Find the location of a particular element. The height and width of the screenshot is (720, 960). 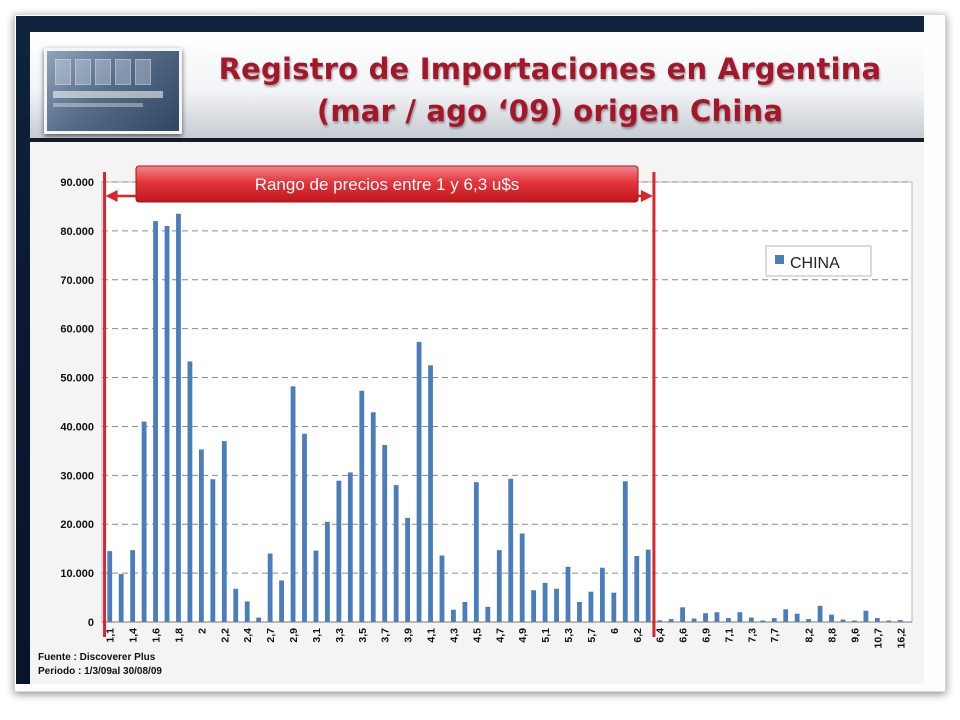

x-tick-label: 2,7 is located at coordinates (271, 635).